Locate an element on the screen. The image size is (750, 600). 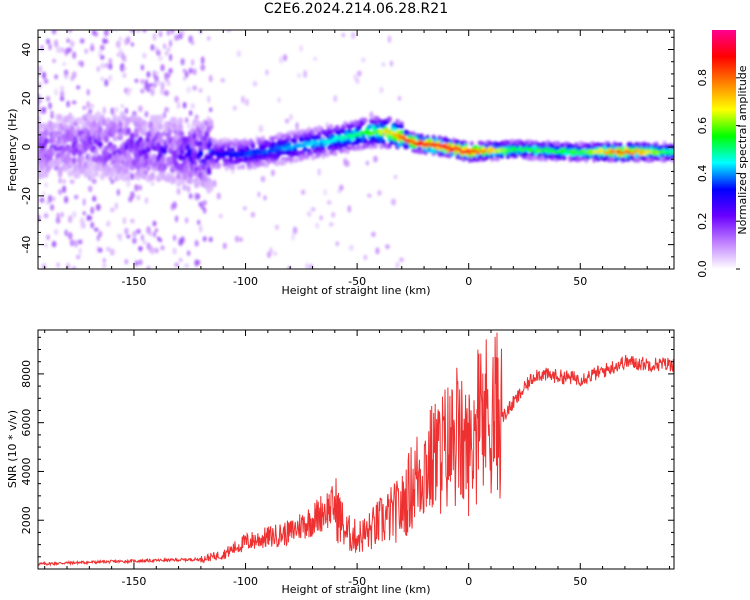
colorbar-tick-label: 0.8 is located at coordinates (702, 78).